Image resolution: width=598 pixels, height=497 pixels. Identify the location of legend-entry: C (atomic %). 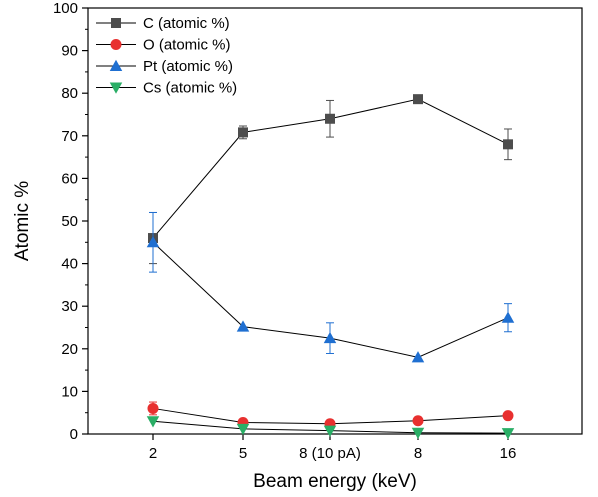
(163, 23).